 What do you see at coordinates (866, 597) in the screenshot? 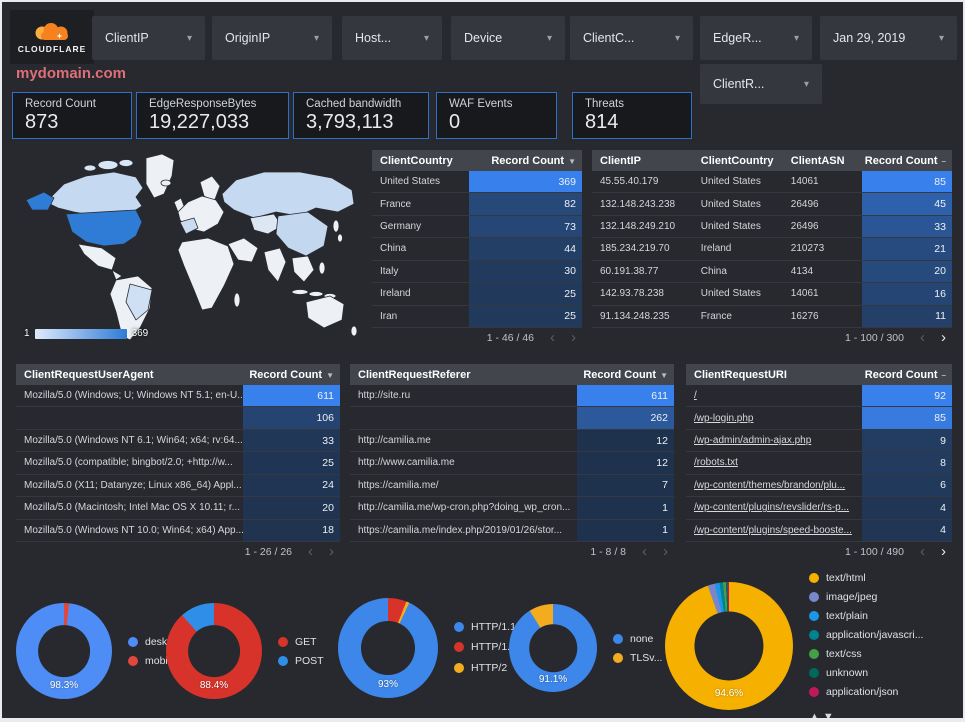
I see `legend-item: image/jpeg` at bounding box center [866, 597].